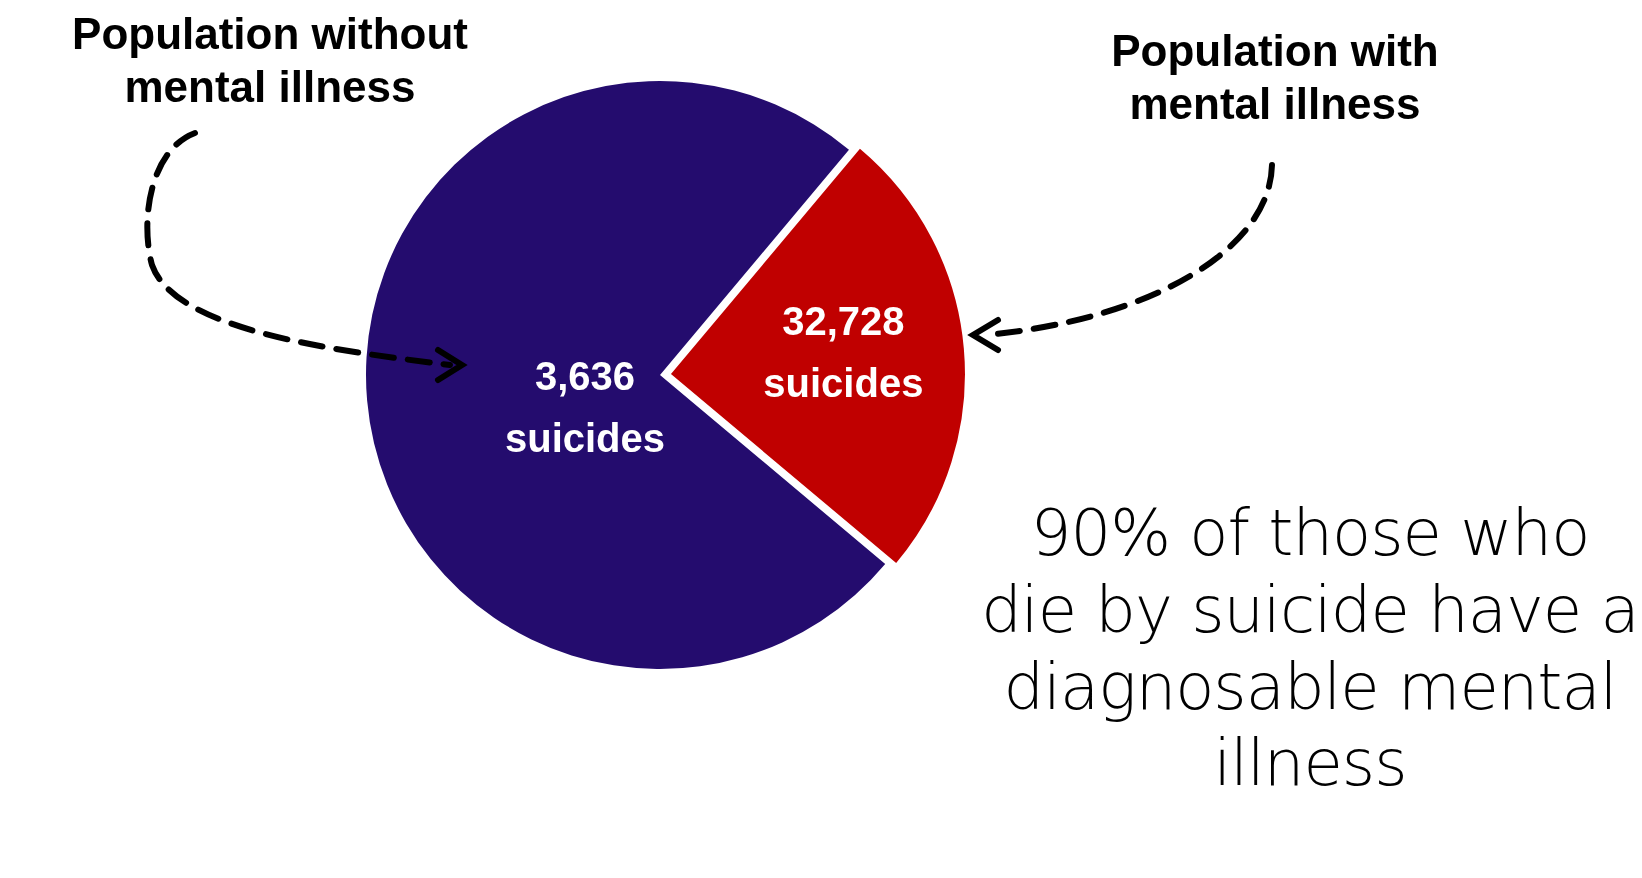 The height and width of the screenshot is (878, 1642). Describe the element at coordinates (843, 352) in the screenshot. I see `text: 32,728 suicides` at that location.